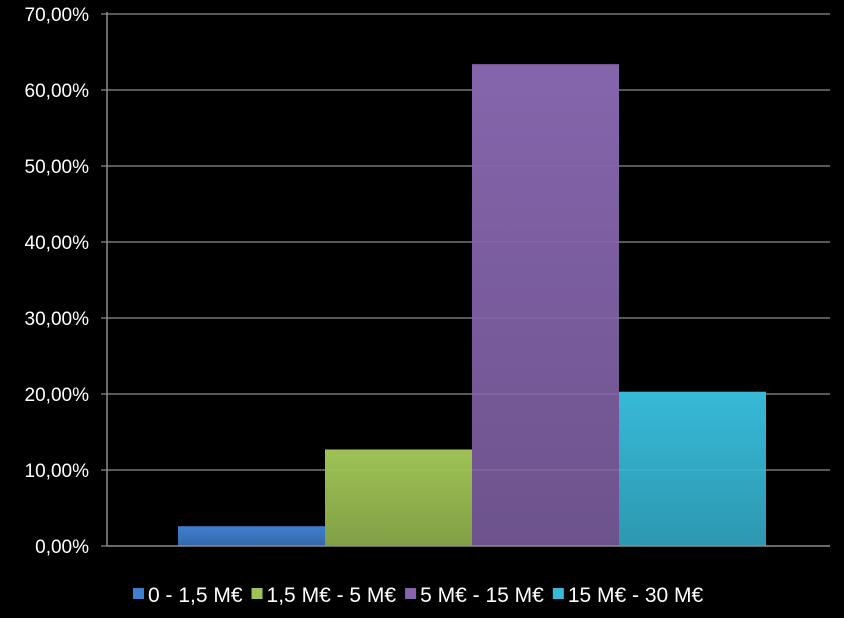  What do you see at coordinates (636, 595) in the screenshot?
I see `legend-label: 15 M€ - 30 M€` at bounding box center [636, 595].